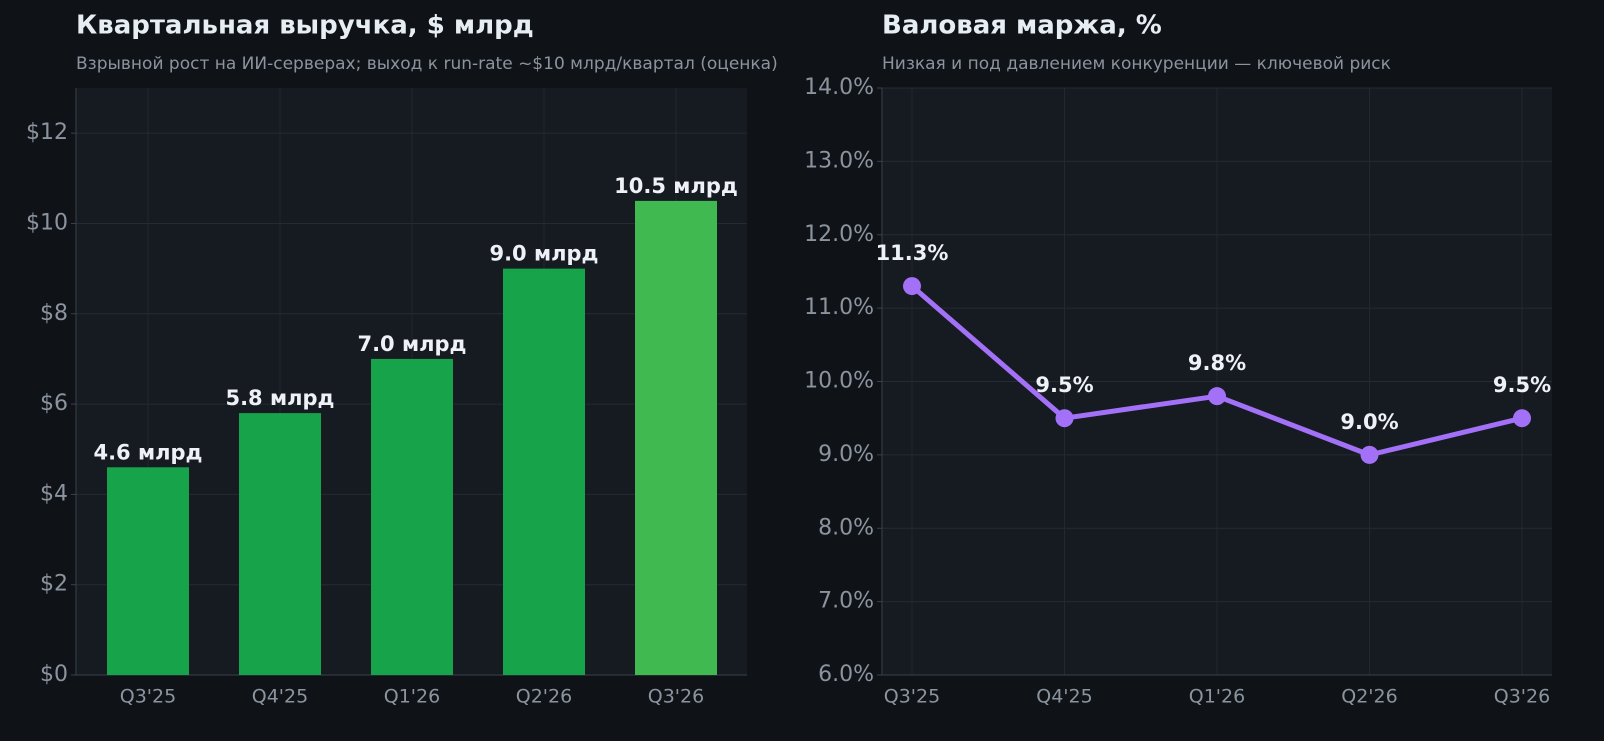 The width and height of the screenshot is (1604, 741). I want to click on y-tick-label: $6, so click(54, 403).